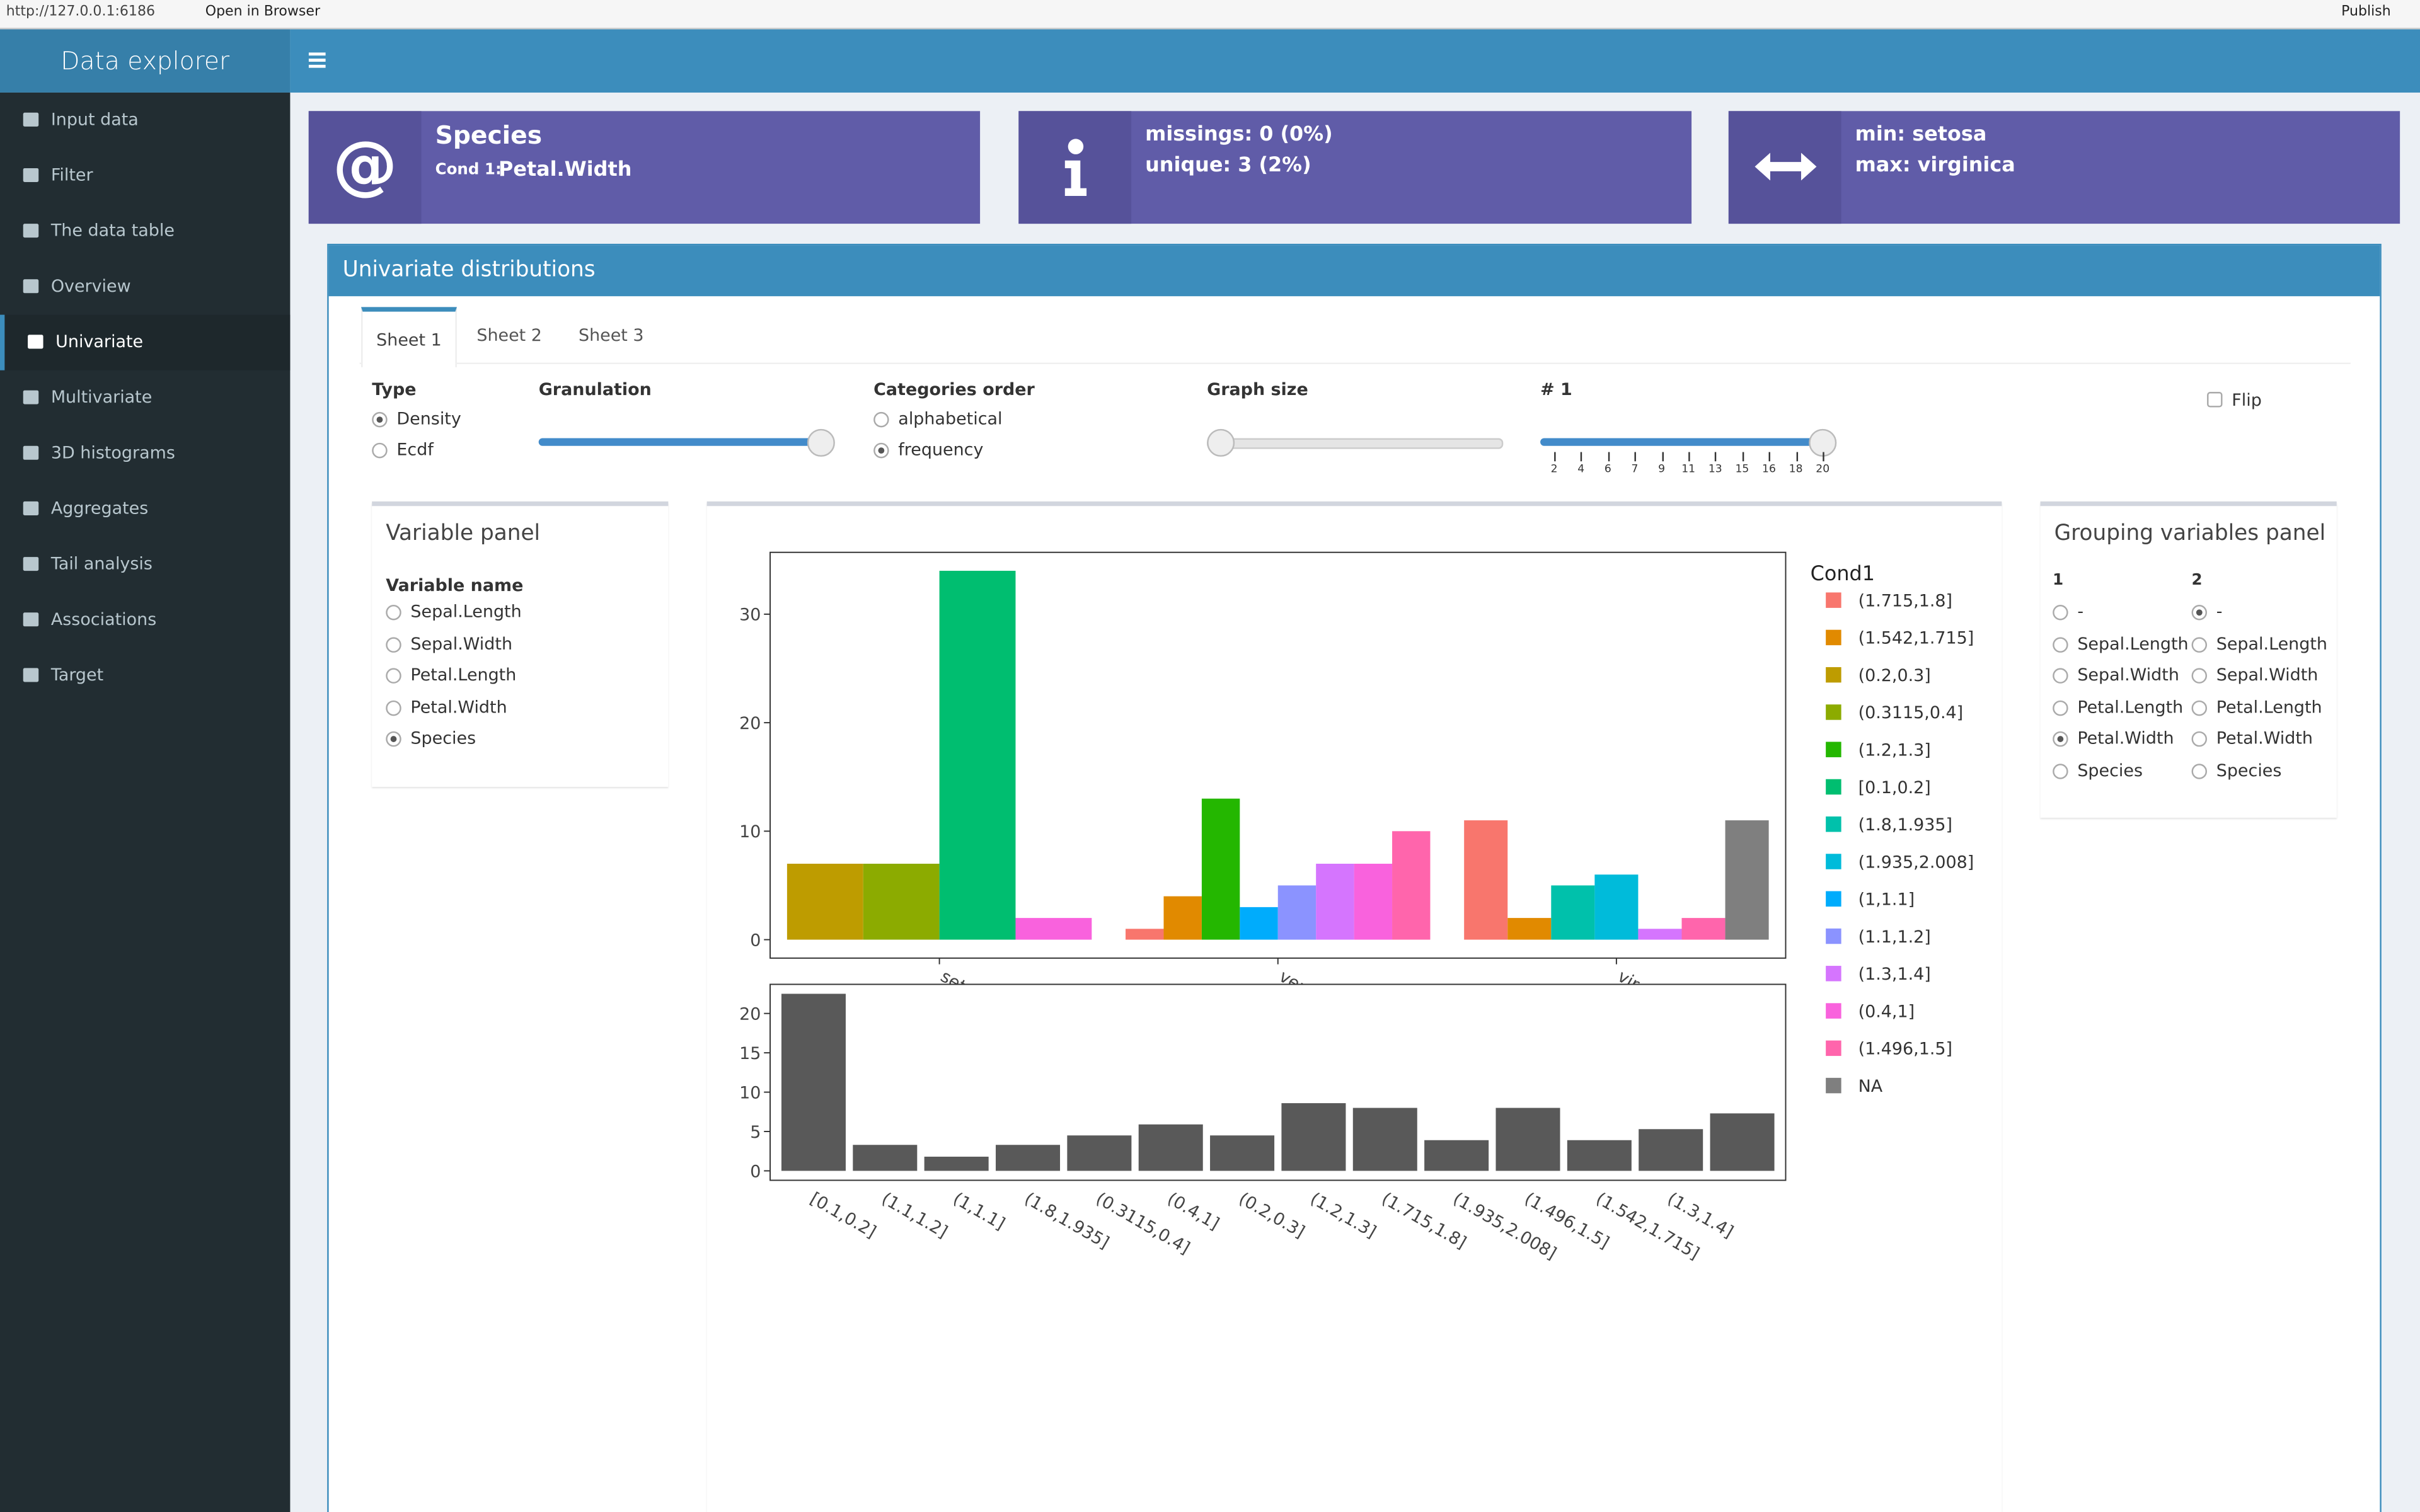 The width and height of the screenshot is (2420, 1512). What do you see at coordinates (31, 175) in the screenshot?
I see `menu-icon` at bounding box center [31, 175].